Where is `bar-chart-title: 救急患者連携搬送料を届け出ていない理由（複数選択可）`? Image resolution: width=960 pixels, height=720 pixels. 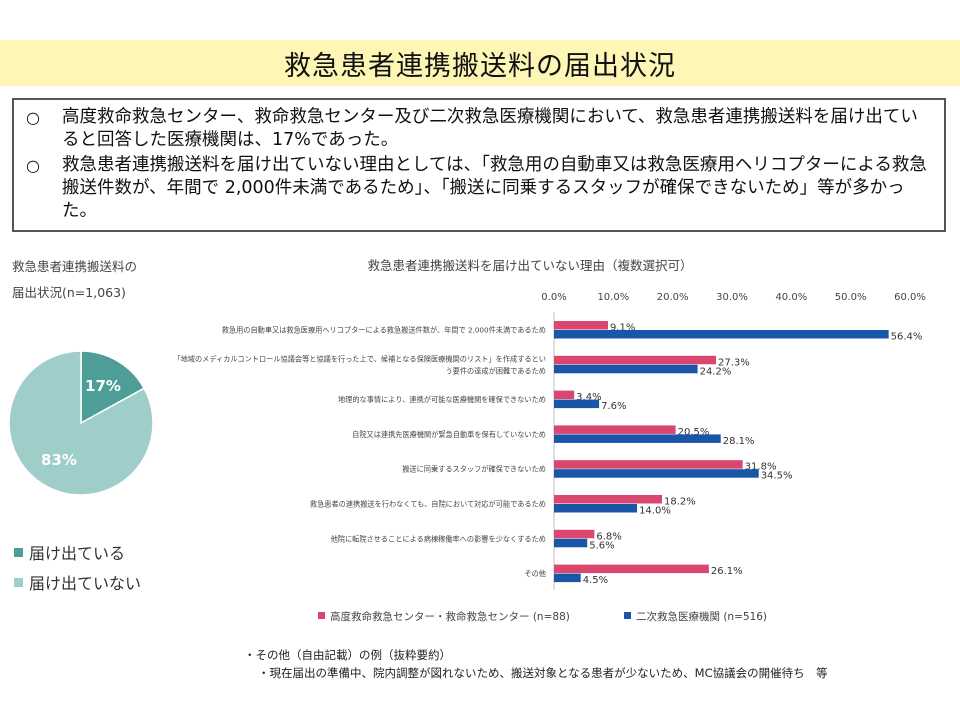
bar-chart-title: 救急患者連携搬送料を届け出ていない理由（複数選択可） is located at coordinates (529, 265).